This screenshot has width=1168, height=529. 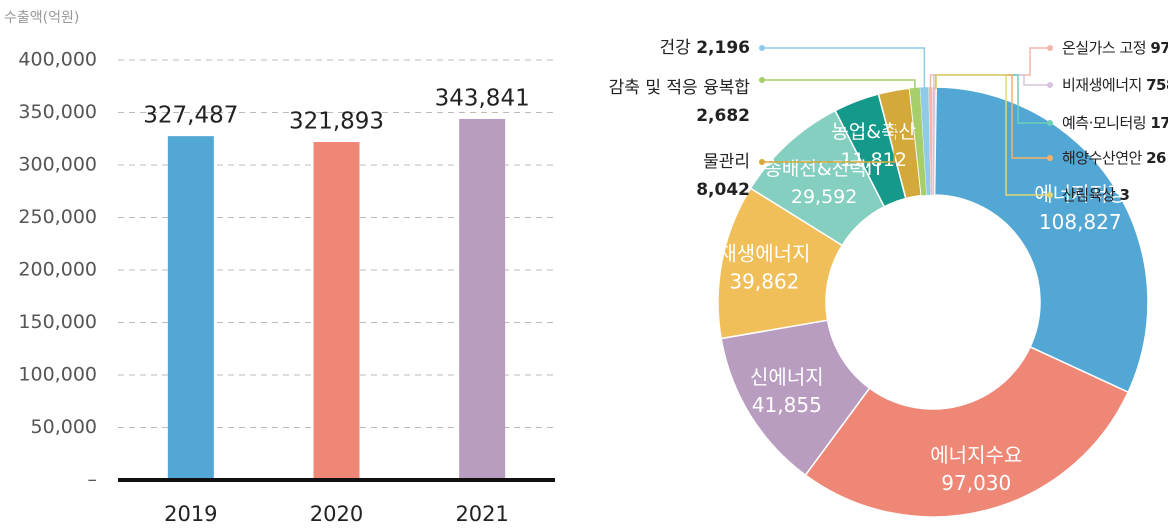 What do you see at coordinates (1104, 123) in the screenshot?
I see `callout-name: 예측·모니터링` at bounding box center [1104, 123].